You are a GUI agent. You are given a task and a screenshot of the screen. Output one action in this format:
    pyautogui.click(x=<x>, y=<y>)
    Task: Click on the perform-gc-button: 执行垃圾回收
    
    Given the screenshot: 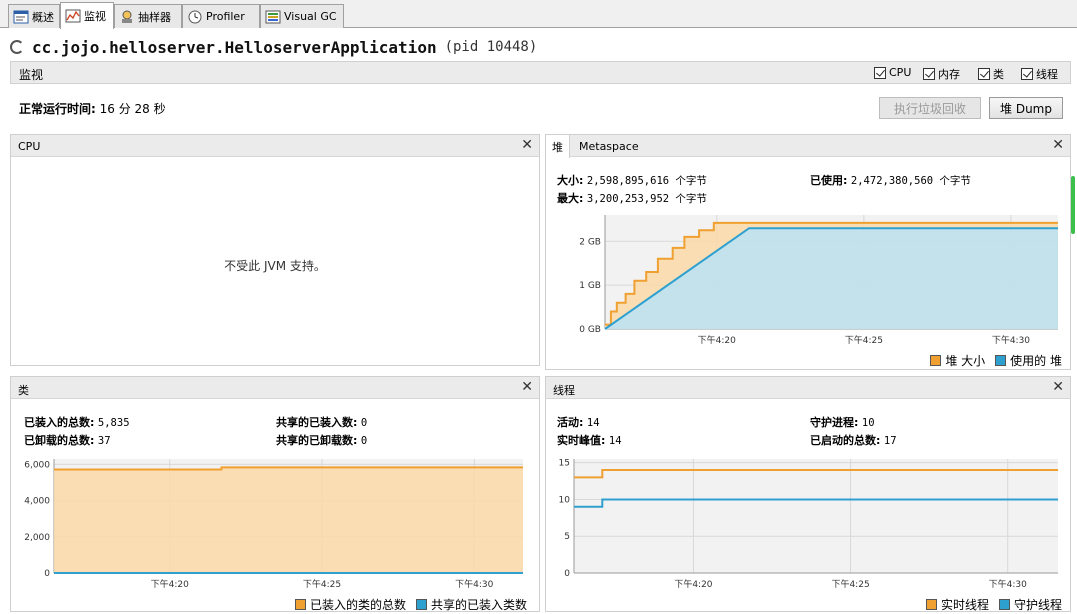 What is the action you would take?
    pyautogui.click(x=930, y=108)
    